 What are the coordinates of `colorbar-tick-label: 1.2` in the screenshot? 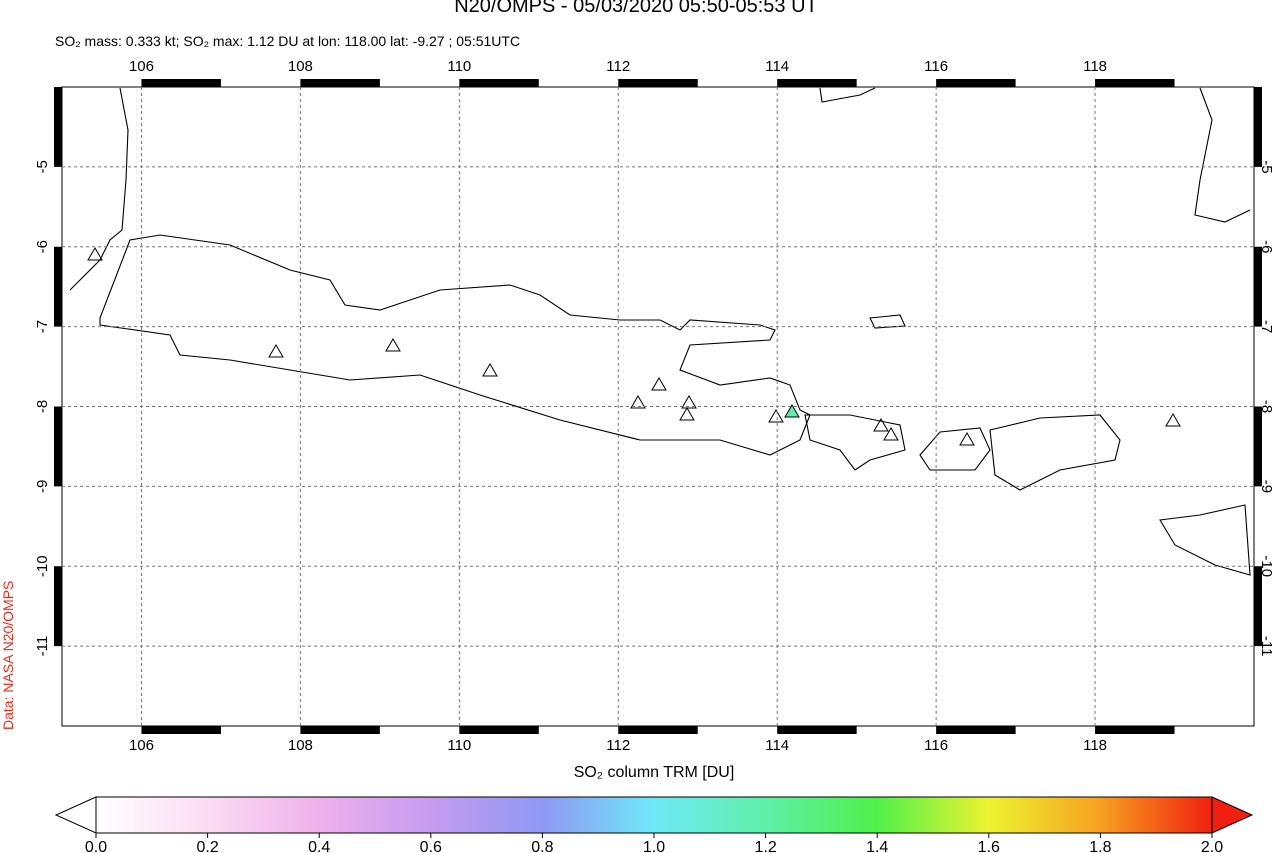 It's located at (765, 846).